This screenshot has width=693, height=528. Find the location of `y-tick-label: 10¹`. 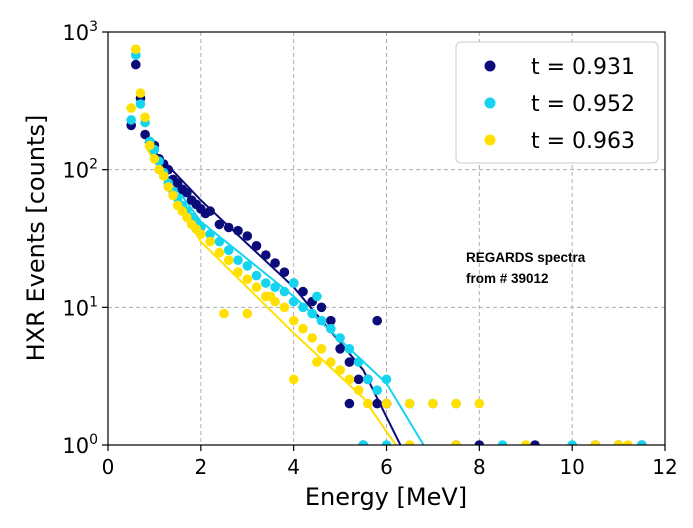

y-tick-label: 10¹ is located at coordinates (80, 307).